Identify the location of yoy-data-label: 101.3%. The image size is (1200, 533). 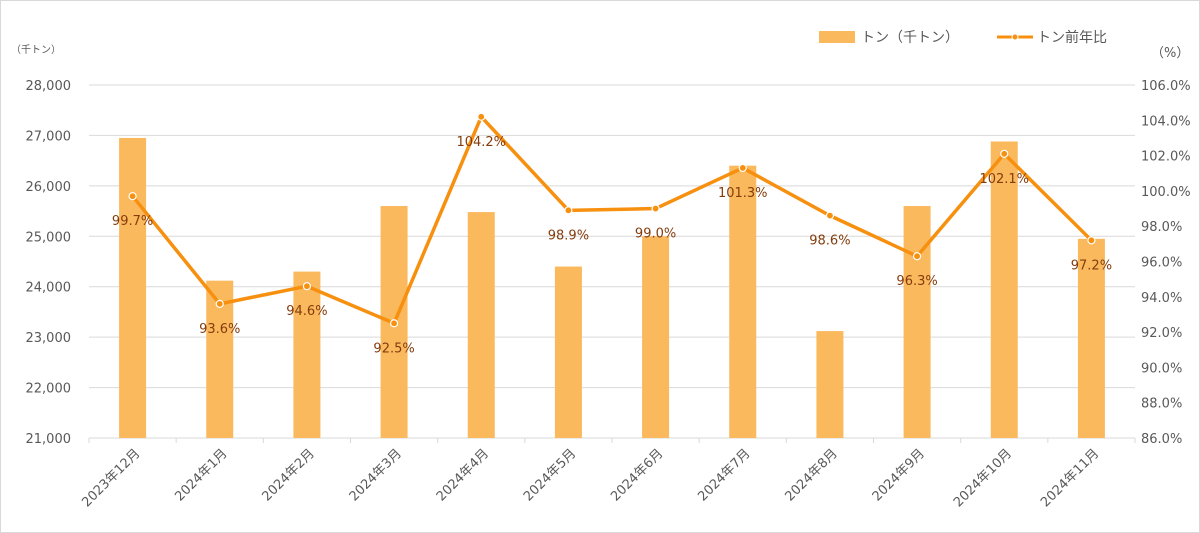
(743, 193).